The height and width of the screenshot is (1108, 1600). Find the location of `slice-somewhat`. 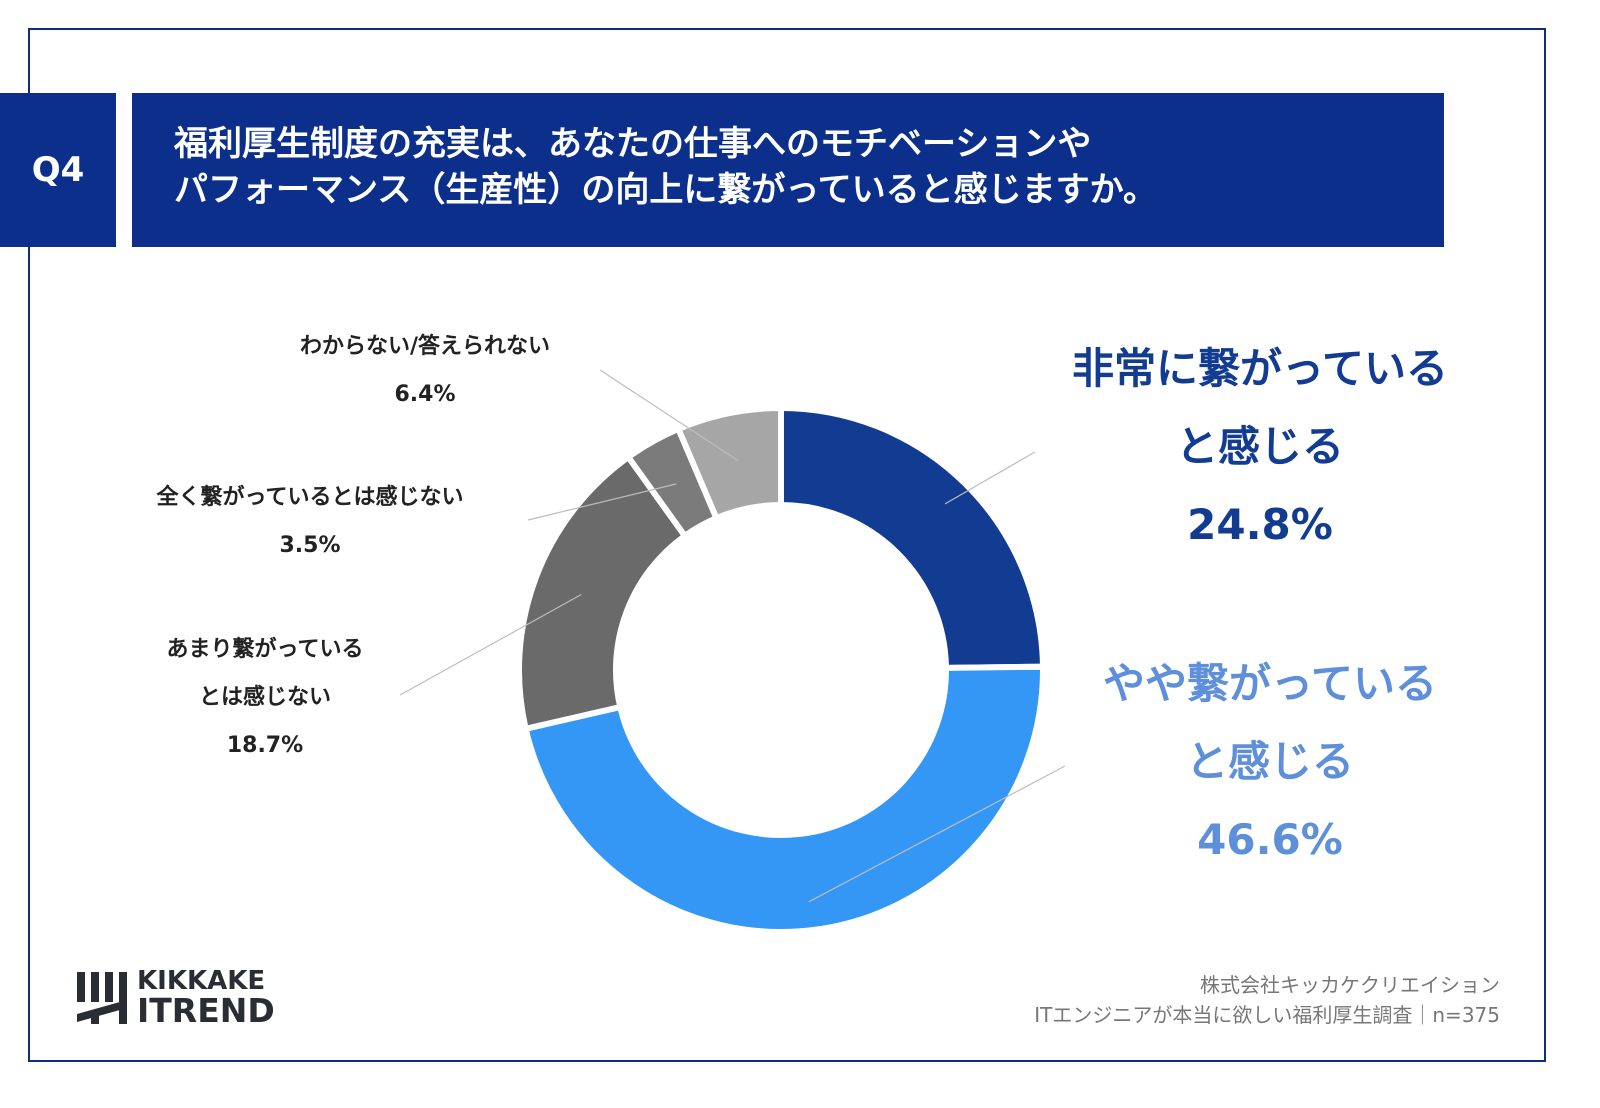

slice-somewhat is located at coordinates (784, 799).